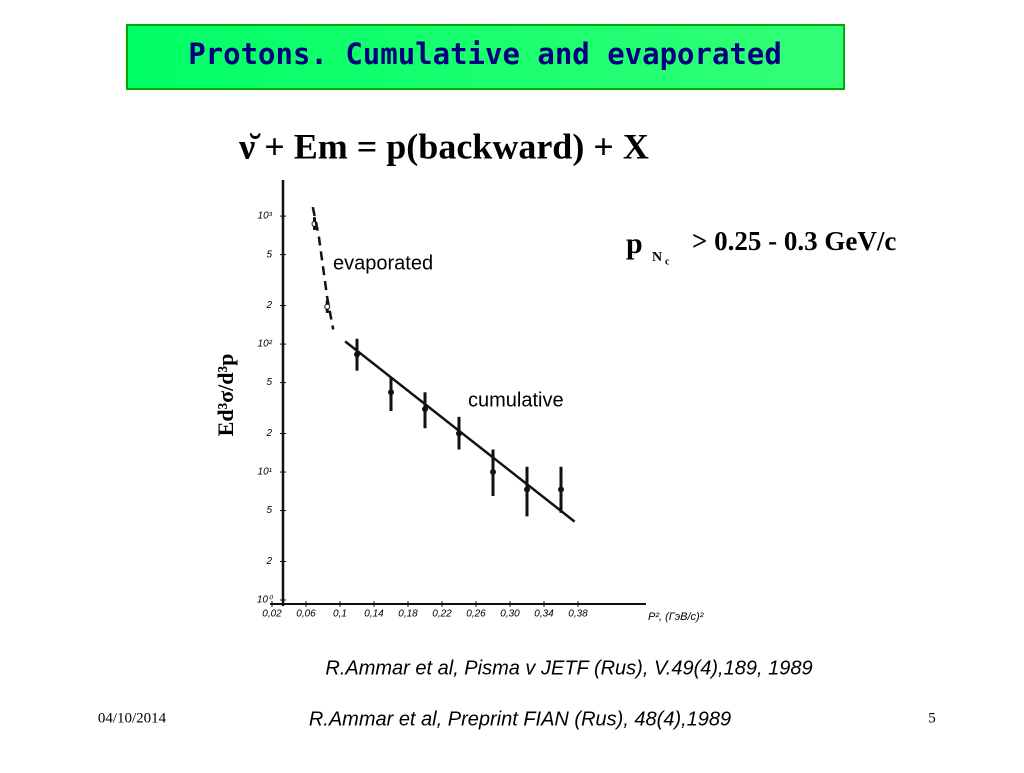  Describe the element at coordinates (340, 614) in the screenshot. I see `x-tick-label: 0,1` at that location.